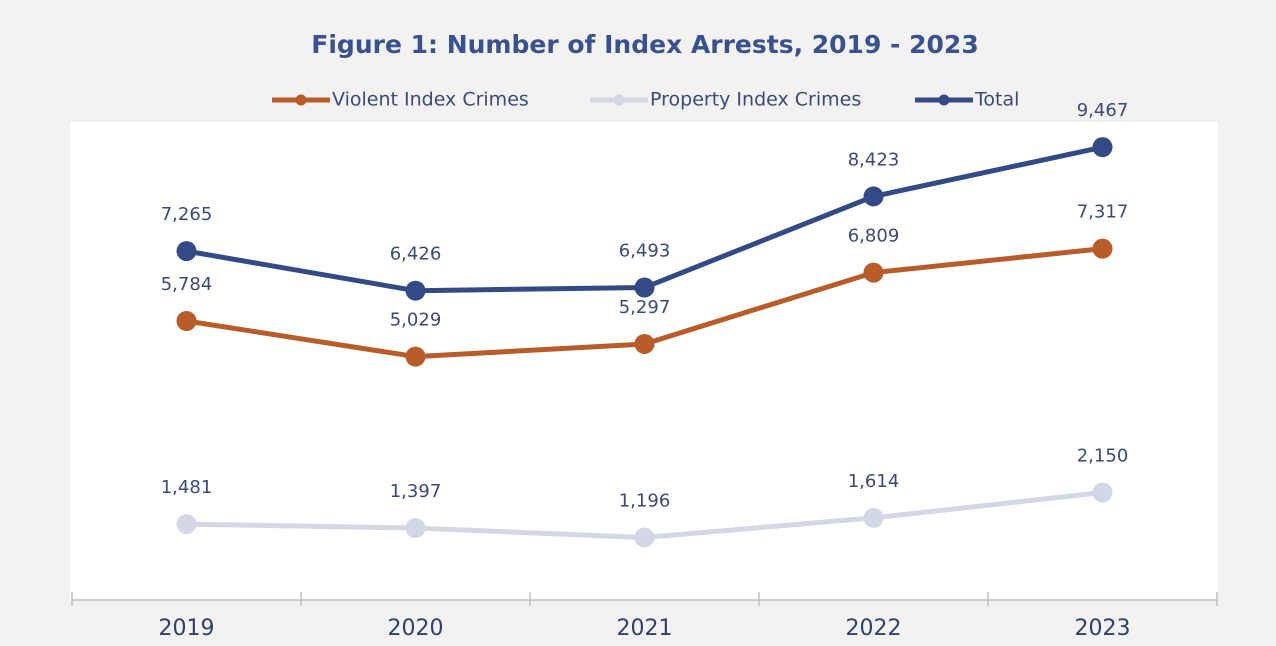 The height and width of the screenshot is (646, 1276). Describe the element at coordinates (1103, 110) in the screenshot. I see `data-label: 9,467` at that location.